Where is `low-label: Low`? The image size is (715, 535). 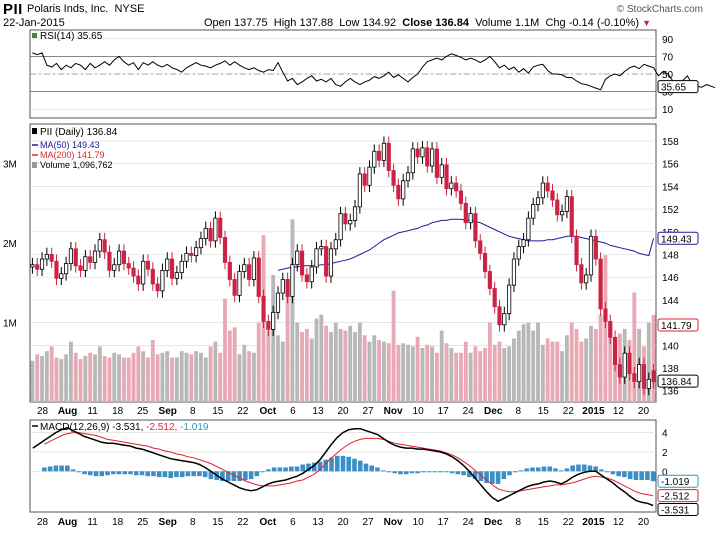 low-label: Low is located at coordinates (349, 23).